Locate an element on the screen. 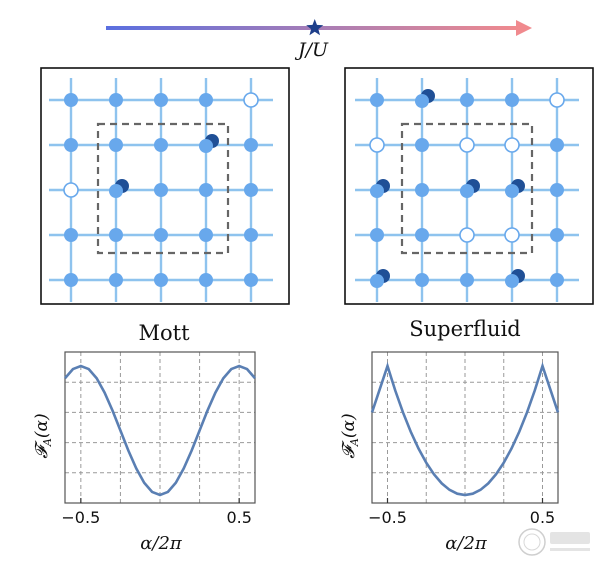  mott-subsystem-region is located at coordinates (163, 188).